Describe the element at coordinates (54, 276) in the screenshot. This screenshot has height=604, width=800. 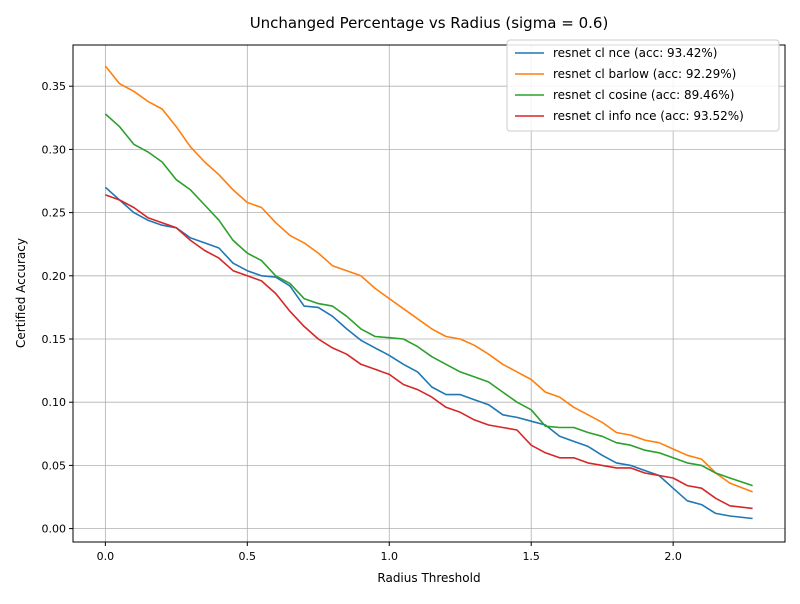
I see `y-tick-label: 0.20` at that location.